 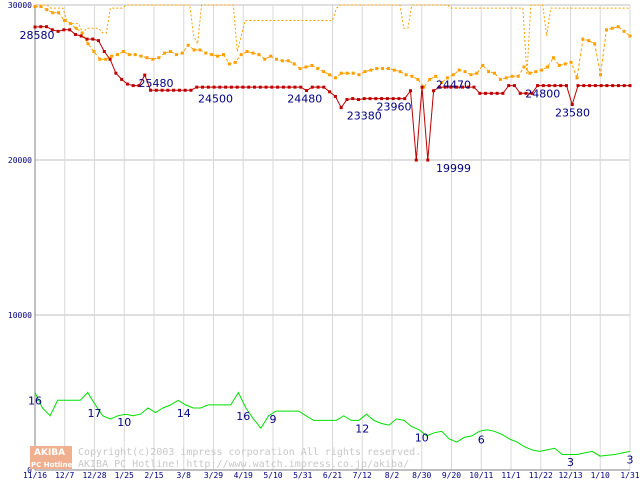 I want to click on data-label: 24480, so click(x=304, y=99).